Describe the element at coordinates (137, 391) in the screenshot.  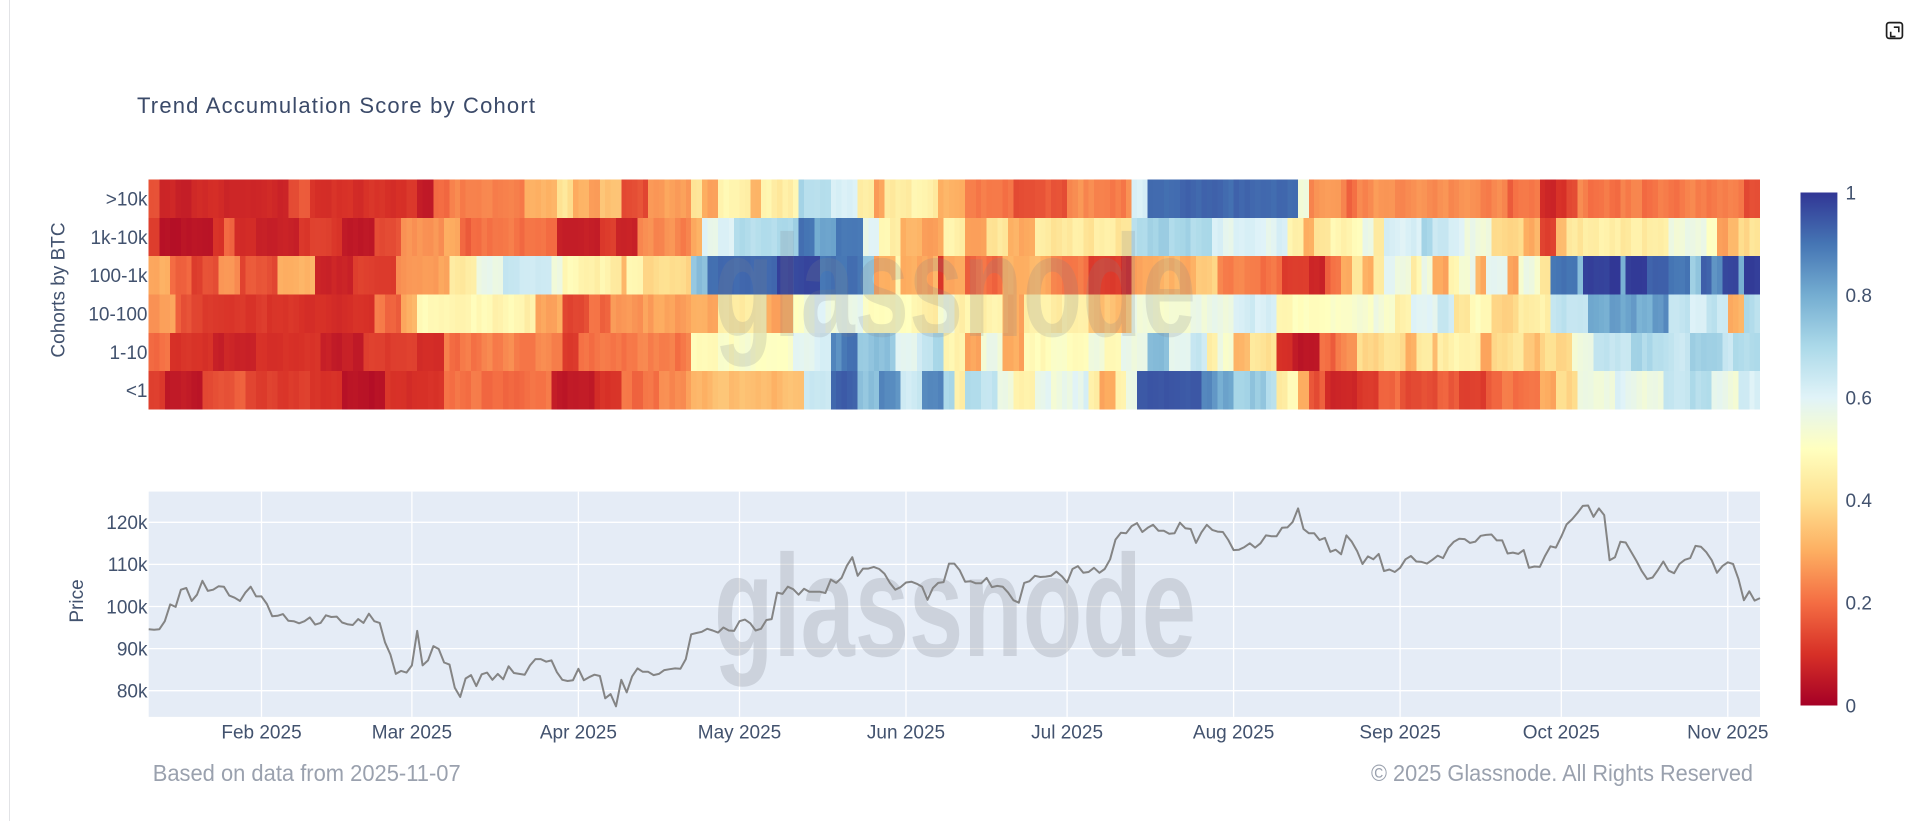
I see `svg-text: <1` at that location.